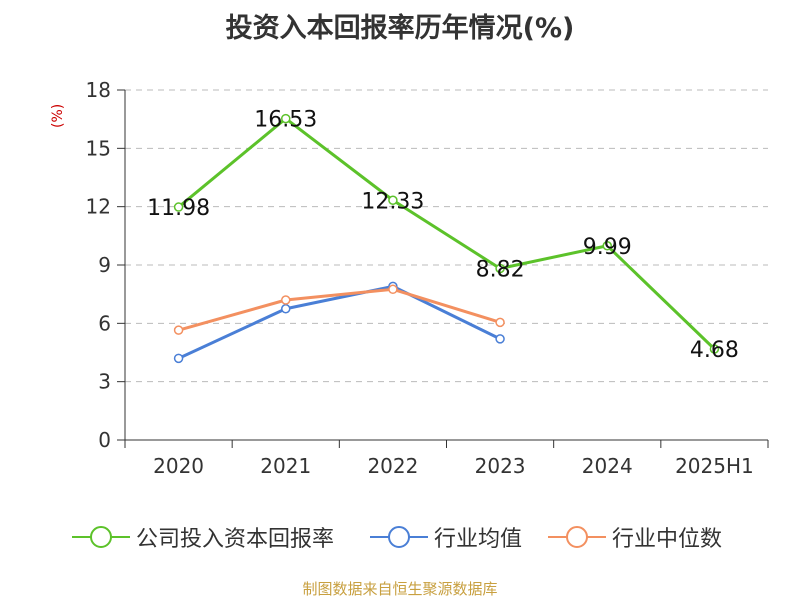 The height and width of the screenshot is (600, 800). Describe the element at coordinates (714, 466) in the screenshot. I see `x-tick-label: 2025H1` at that location.